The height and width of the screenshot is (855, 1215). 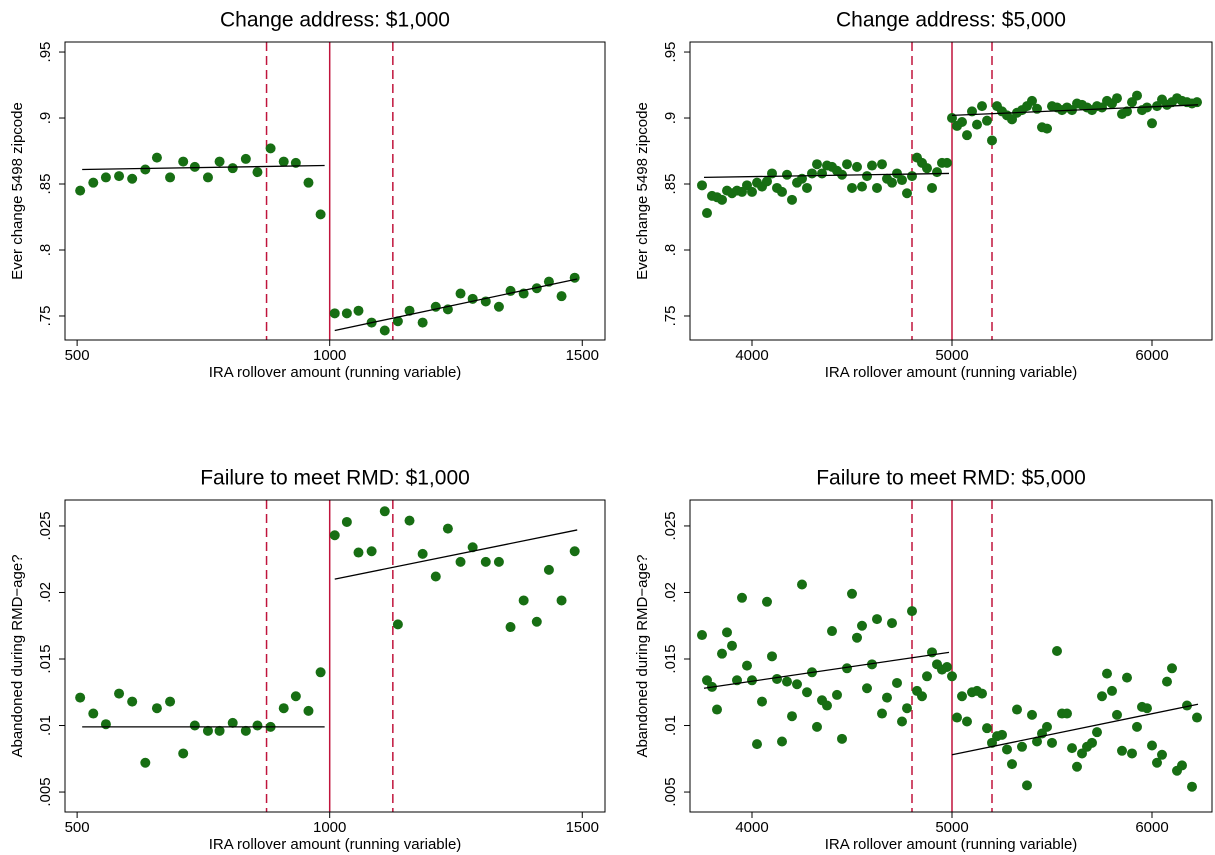 What do you see at coordinates (329, 827) in the screenshot?
I see `x-tick-label: 1000` at bounding box center [329, 827].